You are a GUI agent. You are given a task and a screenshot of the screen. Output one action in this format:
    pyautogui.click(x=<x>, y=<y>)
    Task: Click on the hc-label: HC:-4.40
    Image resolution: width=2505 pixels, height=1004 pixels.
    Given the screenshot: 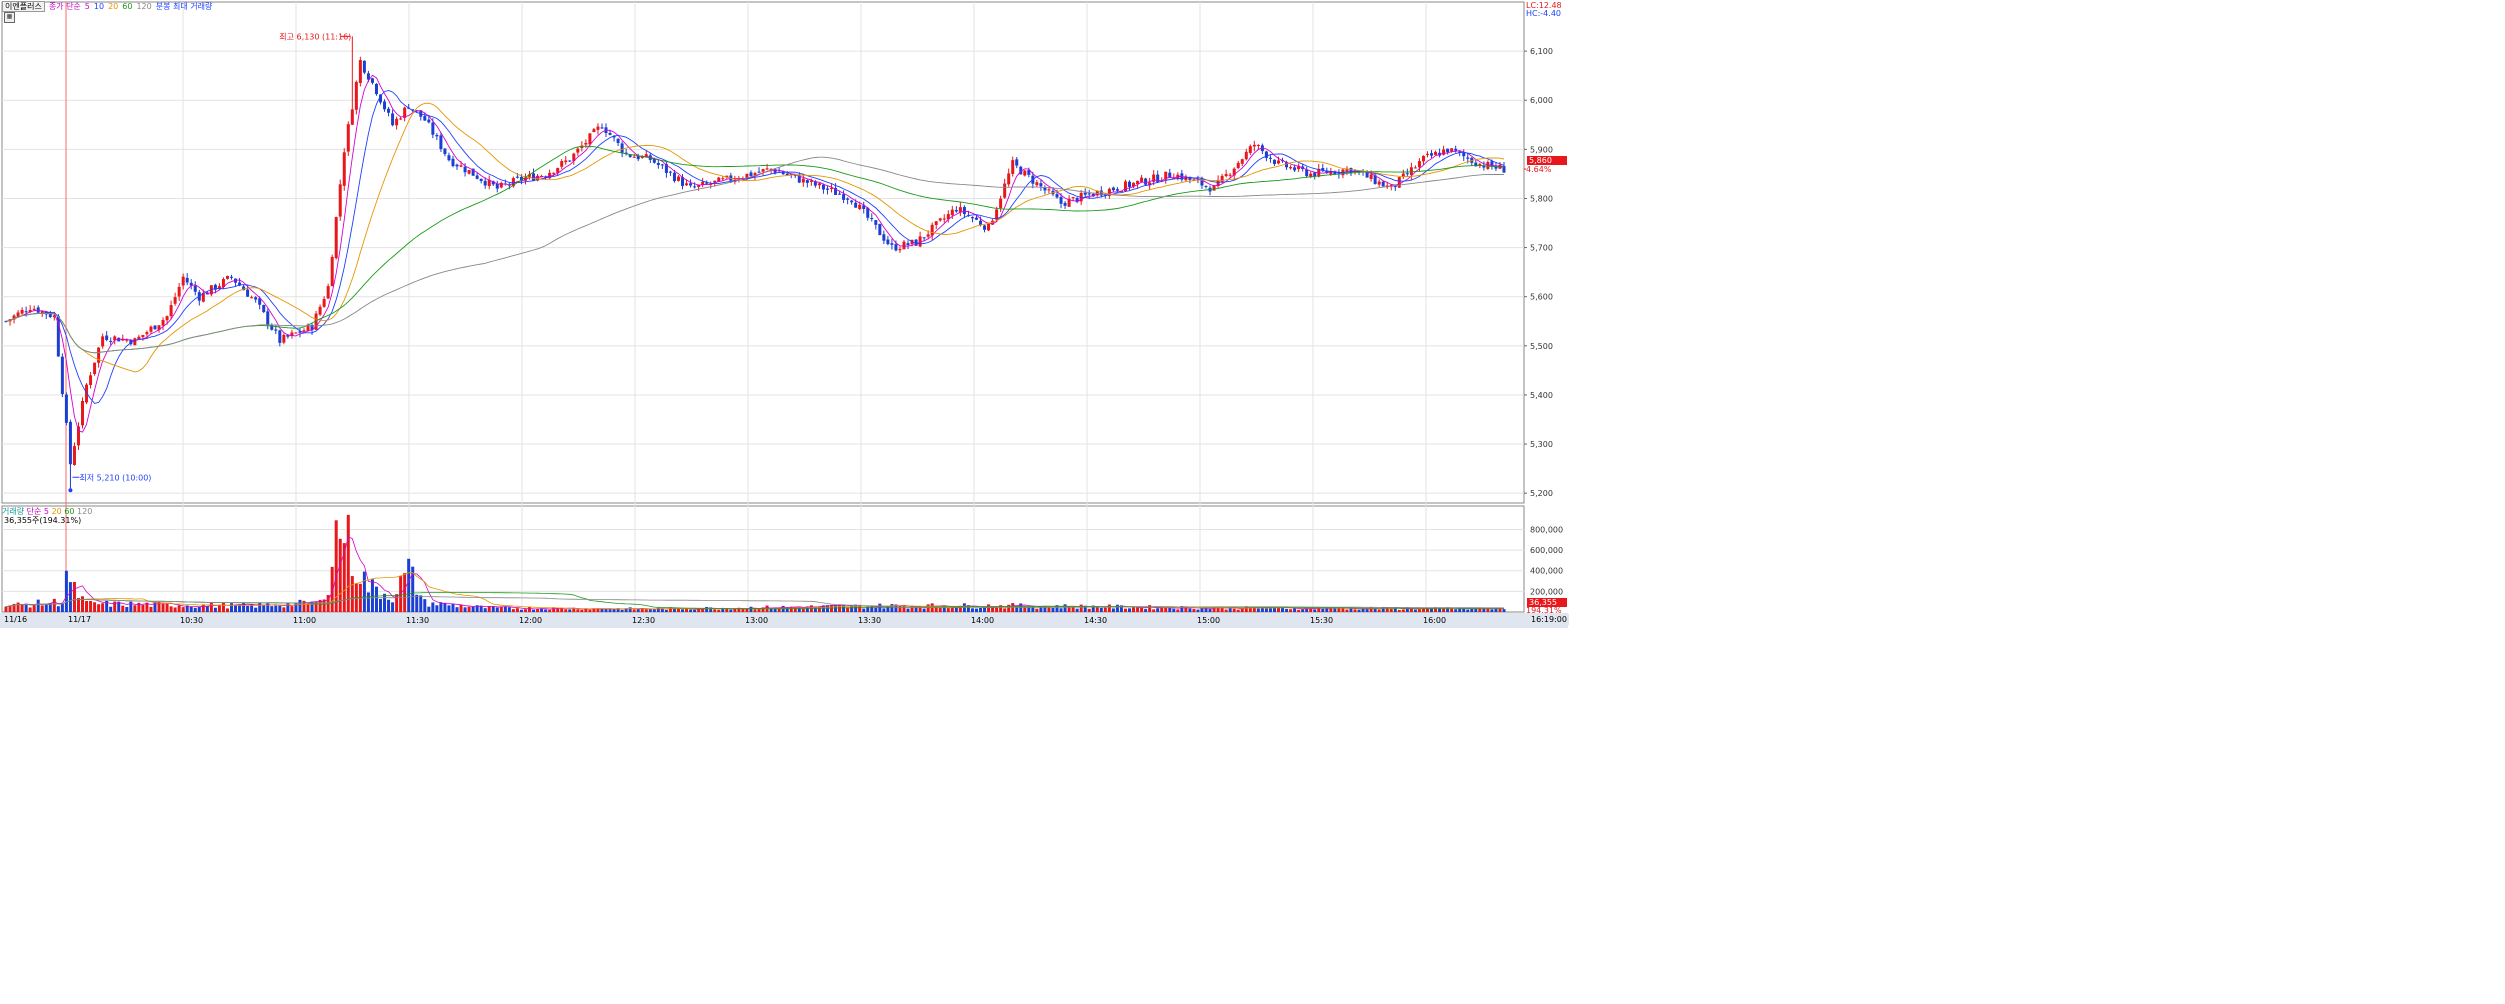 What is the action you would take?
    pyautogui.click(x=1543, y=13)
    